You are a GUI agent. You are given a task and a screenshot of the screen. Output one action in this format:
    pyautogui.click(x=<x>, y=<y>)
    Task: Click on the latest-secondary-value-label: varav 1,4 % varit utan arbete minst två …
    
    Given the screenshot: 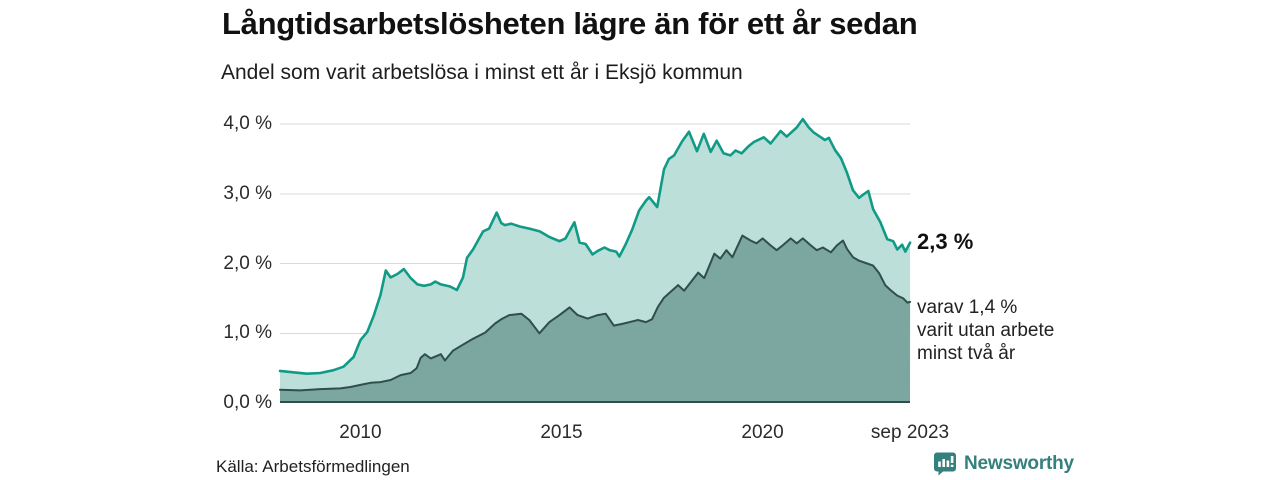 What is the action you would take?
    pyautogui.click(x=985, y=330)
    